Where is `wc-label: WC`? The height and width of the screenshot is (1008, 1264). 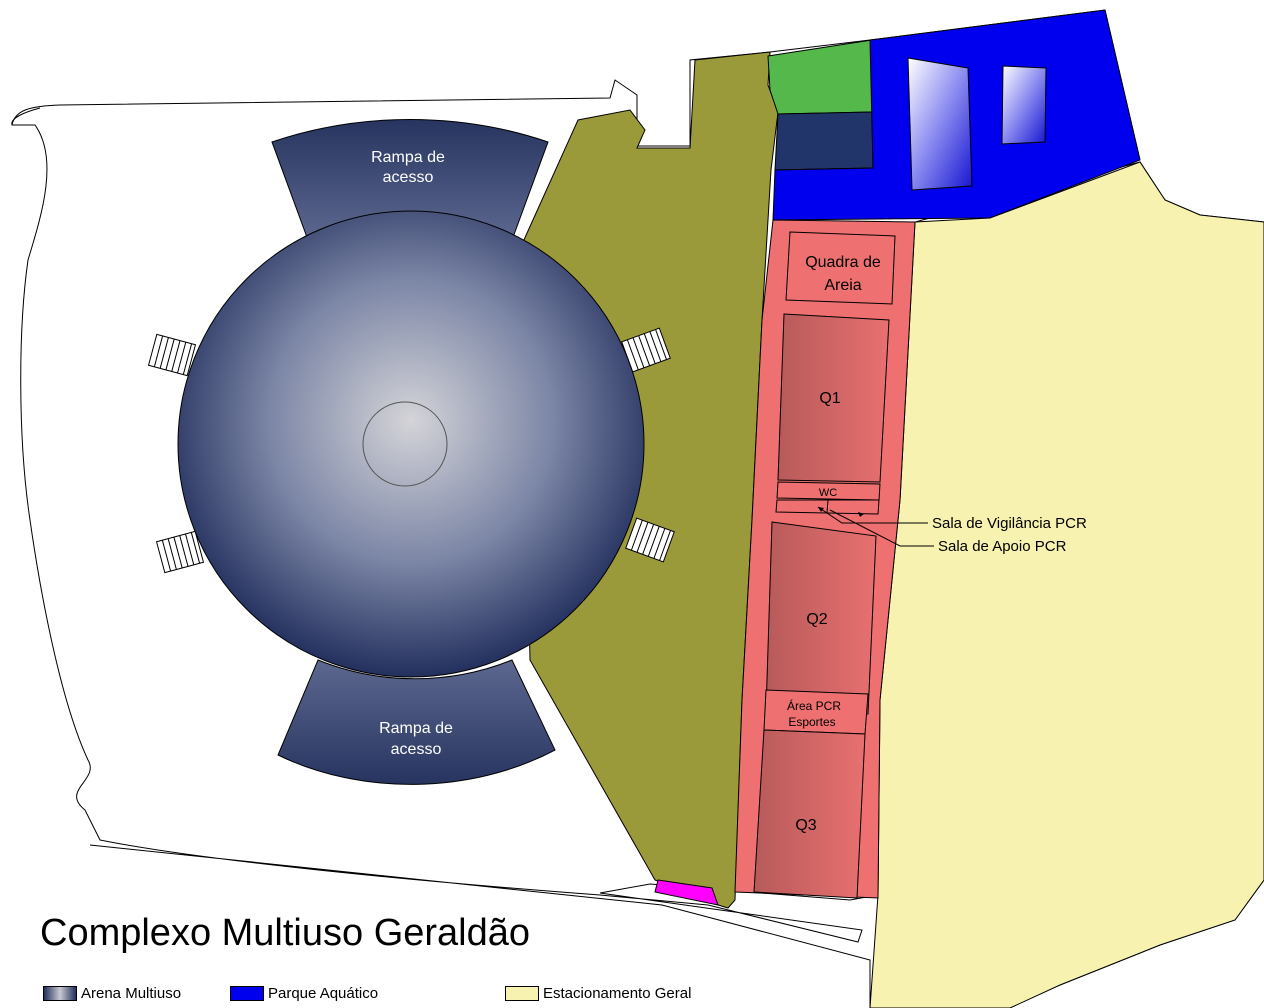
wc-label: WC is located at coordinates (828, 493).